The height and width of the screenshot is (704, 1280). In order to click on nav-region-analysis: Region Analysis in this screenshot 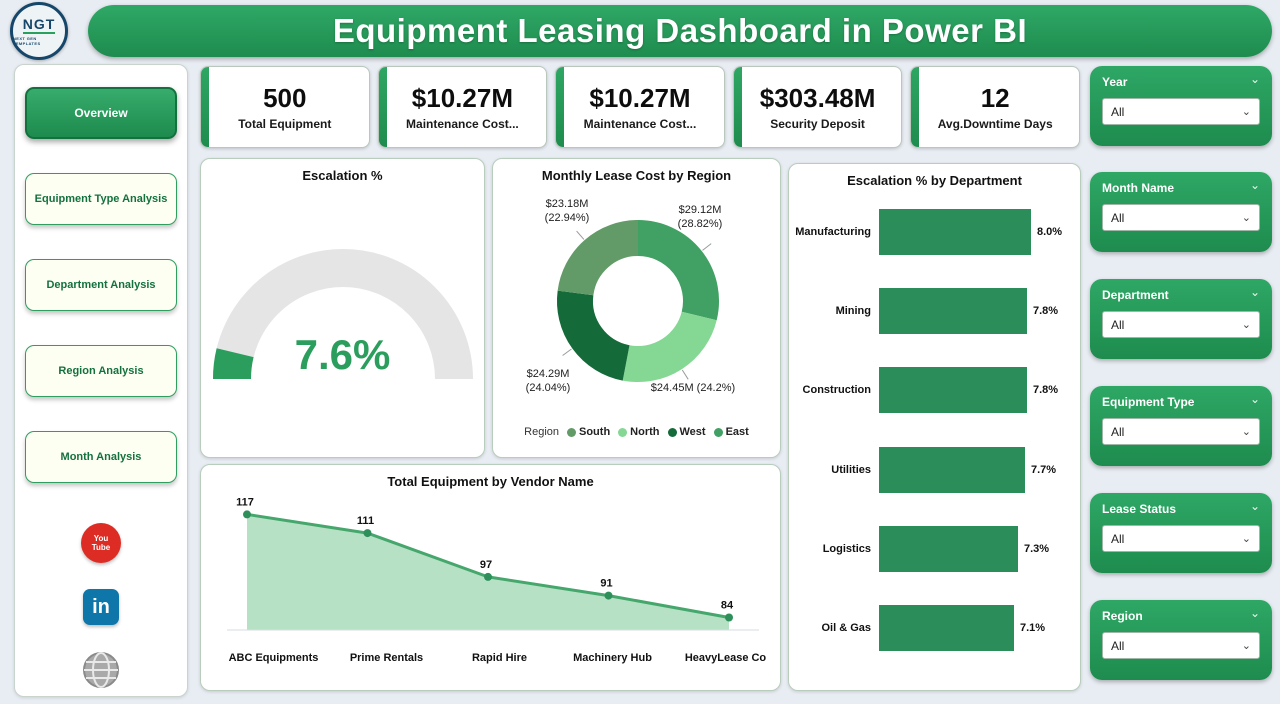, I will do `click(101, 371)`.